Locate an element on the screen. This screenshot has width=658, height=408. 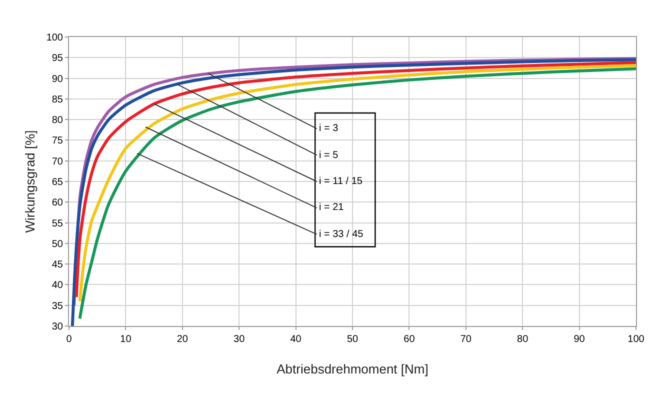
annotation: i = 5 is located at coordinates (329, 155).